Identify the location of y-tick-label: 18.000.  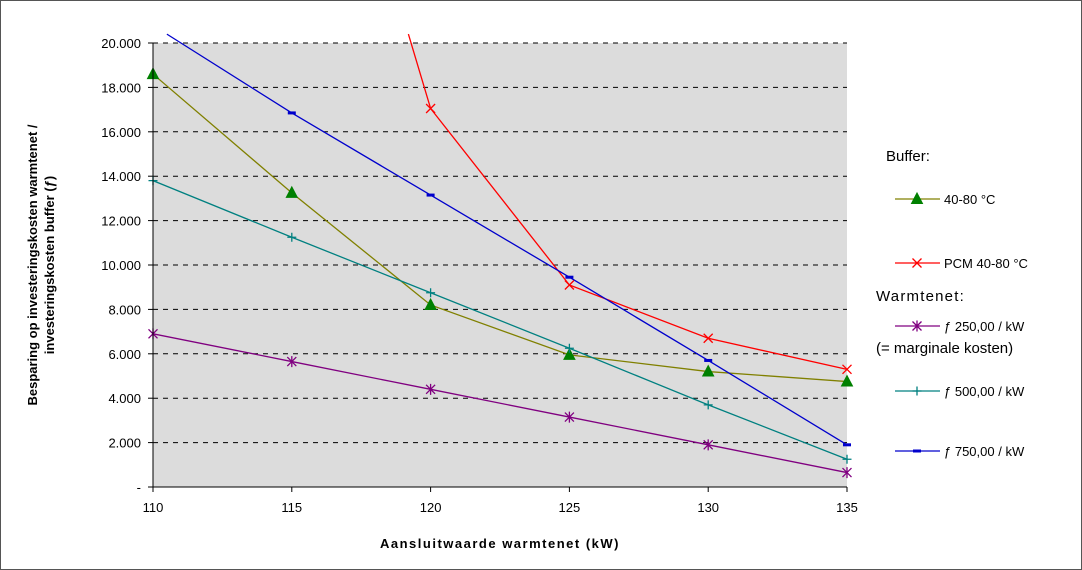
(121, 87).